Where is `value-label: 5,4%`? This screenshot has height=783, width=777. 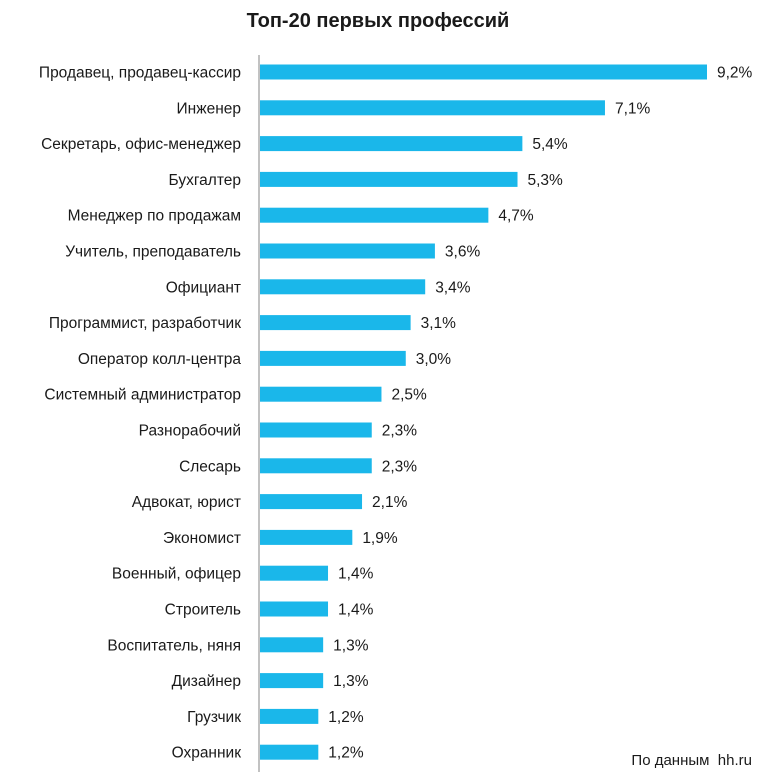 value-label: 5,4% is located at coordinates (550, 144).